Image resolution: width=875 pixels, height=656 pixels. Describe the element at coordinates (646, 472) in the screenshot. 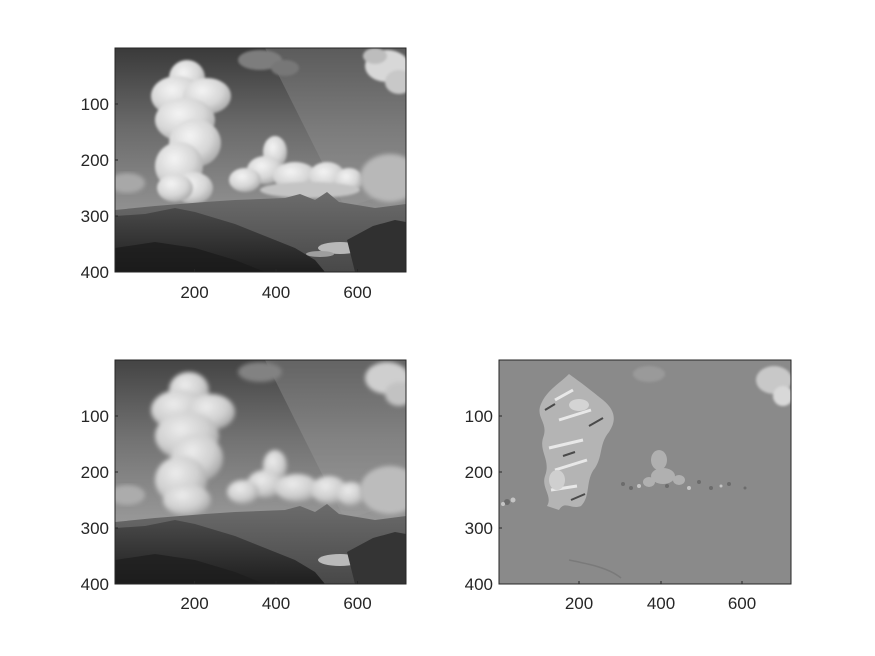

I see `difference-image` at that location.